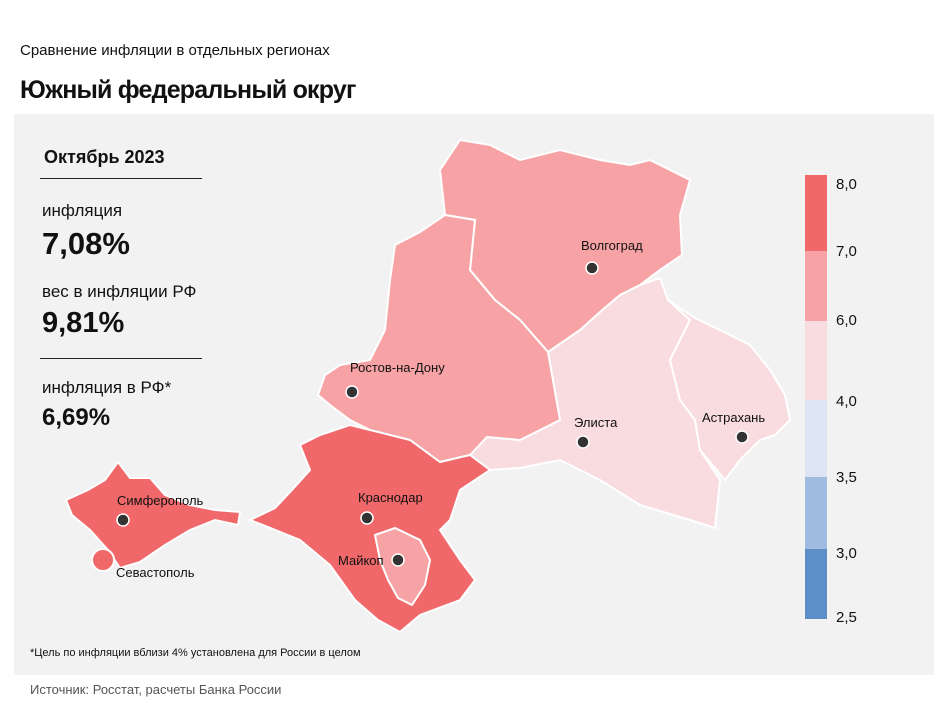 This screenshot has width=950, height=713. I want to click on weight-value: 9,81%, so click(83, 323).